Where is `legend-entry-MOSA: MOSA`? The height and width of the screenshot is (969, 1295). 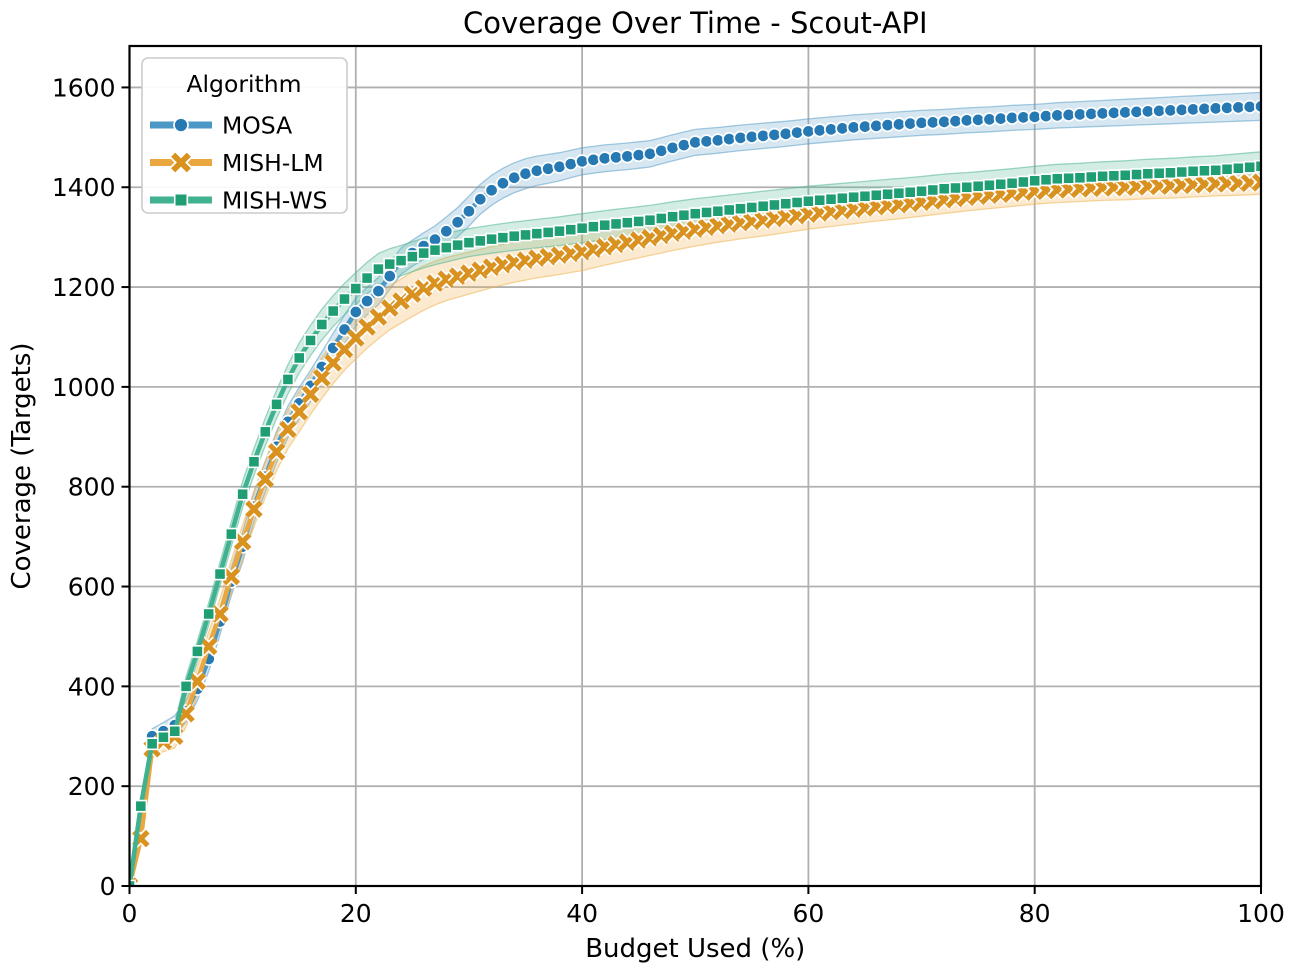
legend-entry-MOSA: MOSA is located at coordinates (221, 126).